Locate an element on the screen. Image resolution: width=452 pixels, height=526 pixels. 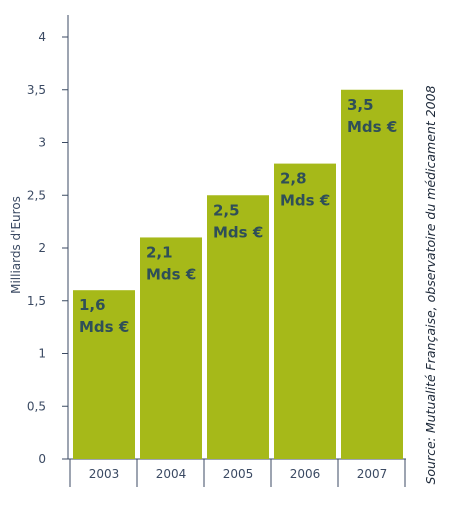
y-axis-title: Milliards d'Euros is located at coordinates (16, 245).